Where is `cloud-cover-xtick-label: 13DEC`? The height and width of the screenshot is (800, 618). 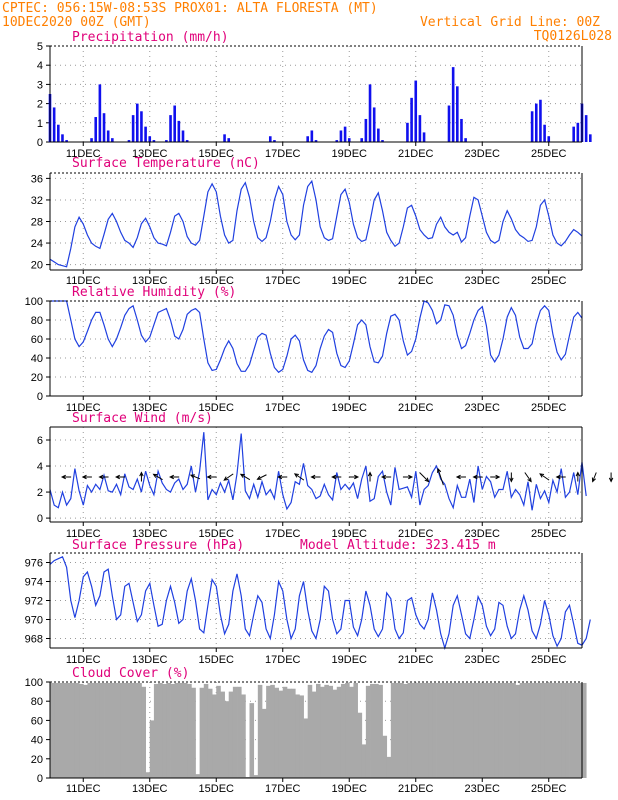 cloud-cover-xtick-label: 13DEC is located at coordinates (150, 789).